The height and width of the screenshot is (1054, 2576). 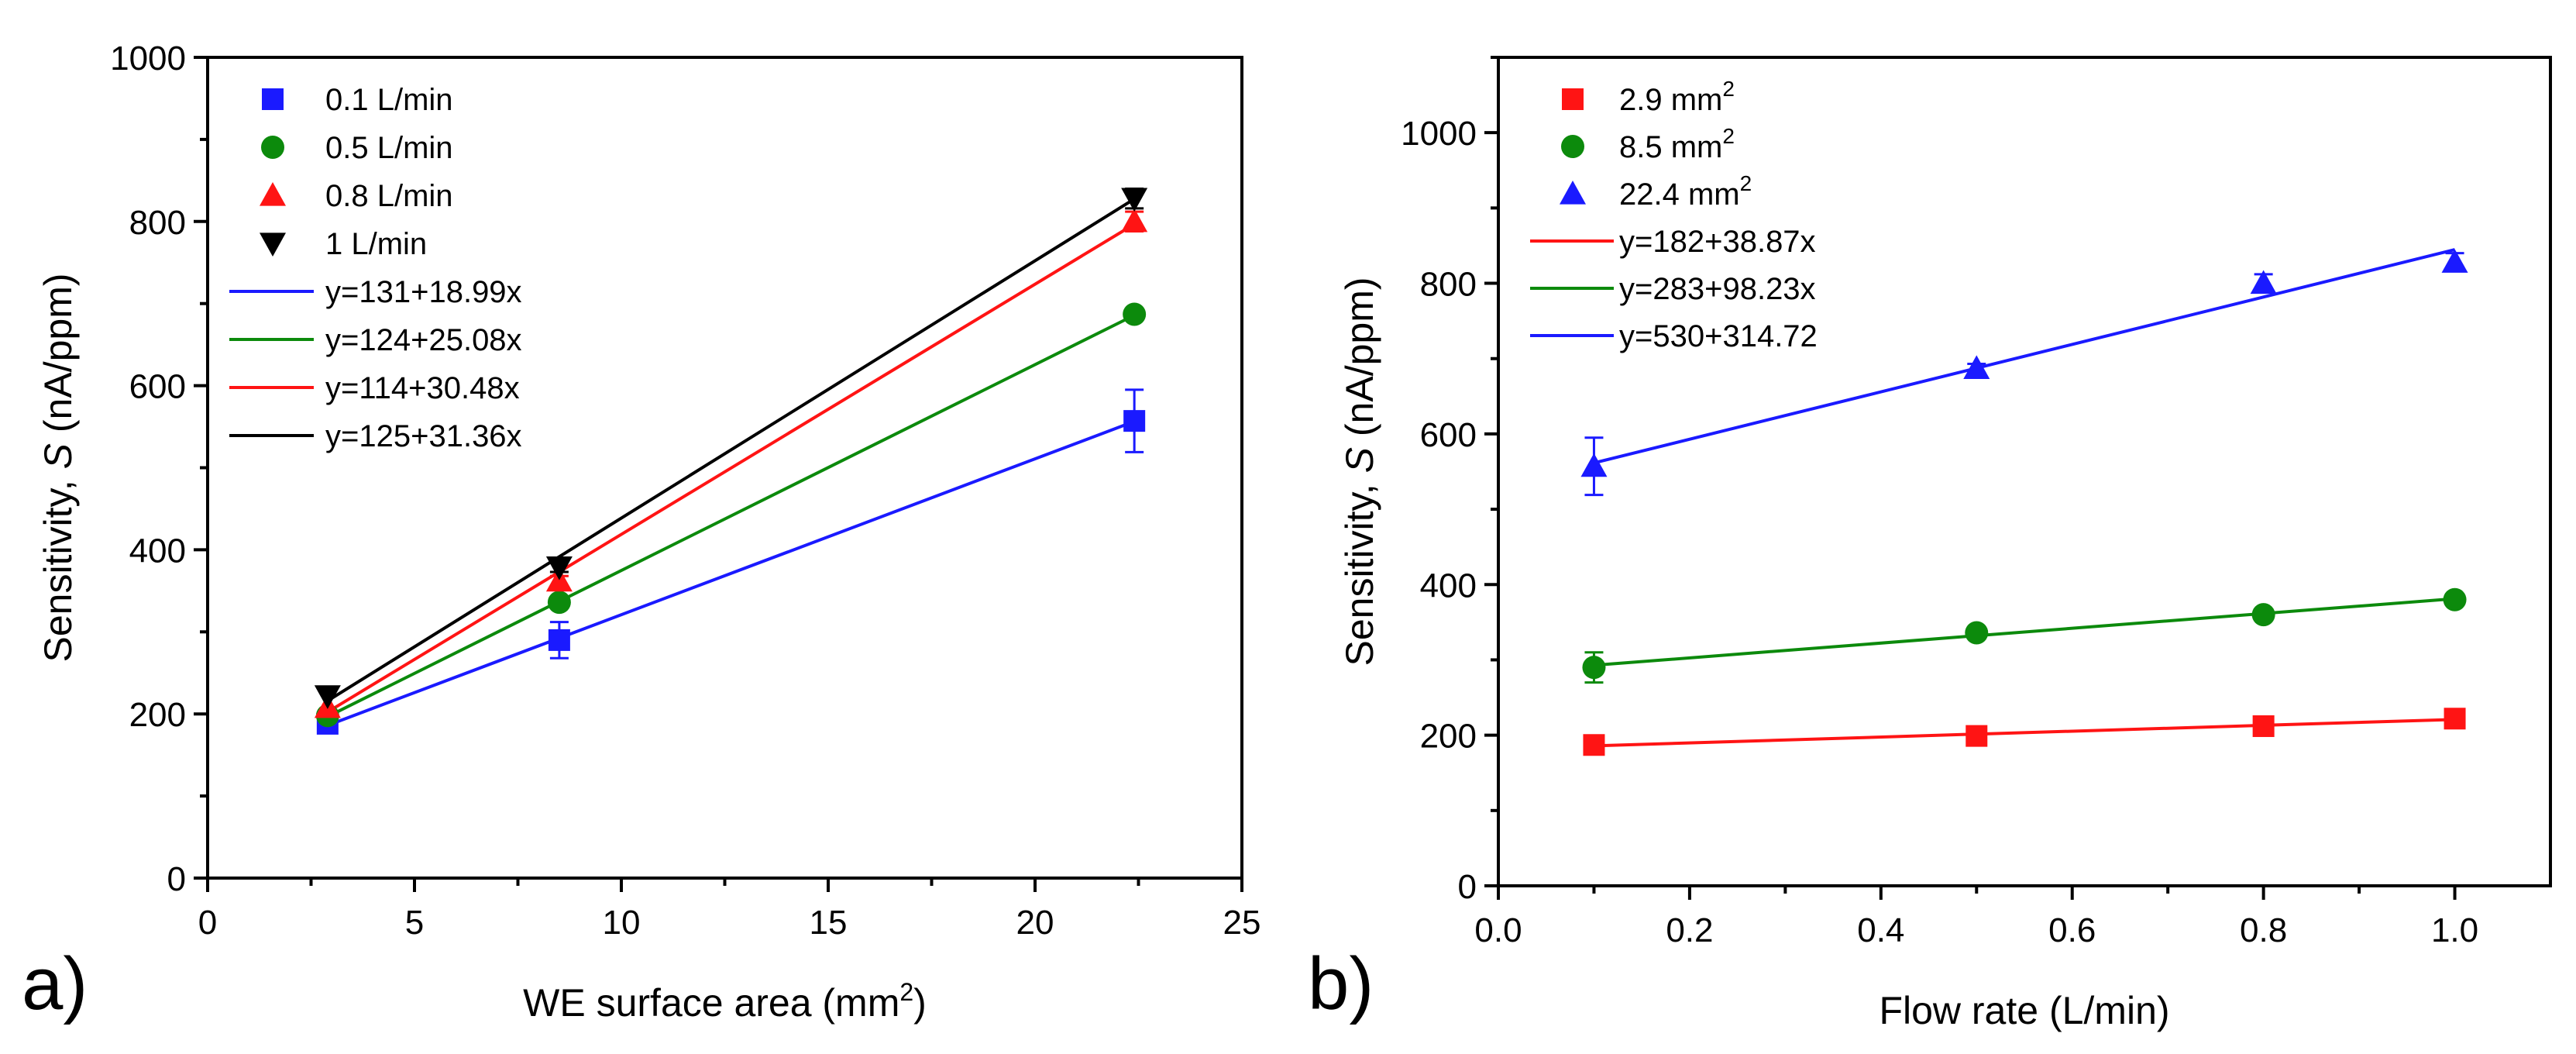 What do you see at coordinates (1242, 923) in the screenshot?
I see `x-tick-label: 25` at bounding box center [1242, 923].